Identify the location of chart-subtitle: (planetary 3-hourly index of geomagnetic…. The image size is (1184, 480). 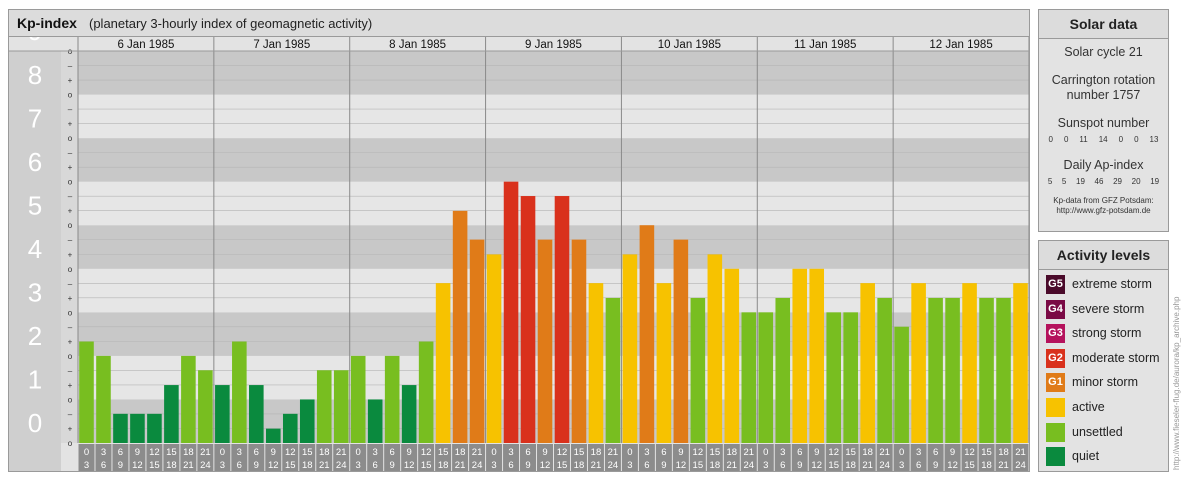
(231, 23).